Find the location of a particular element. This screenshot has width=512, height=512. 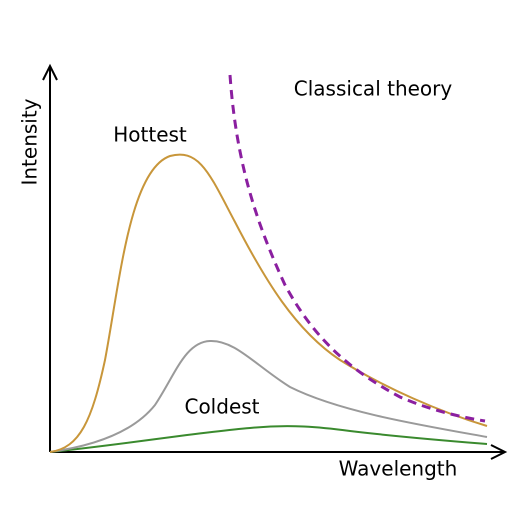

y-axis-arrow is located at coordinates (50, 72).